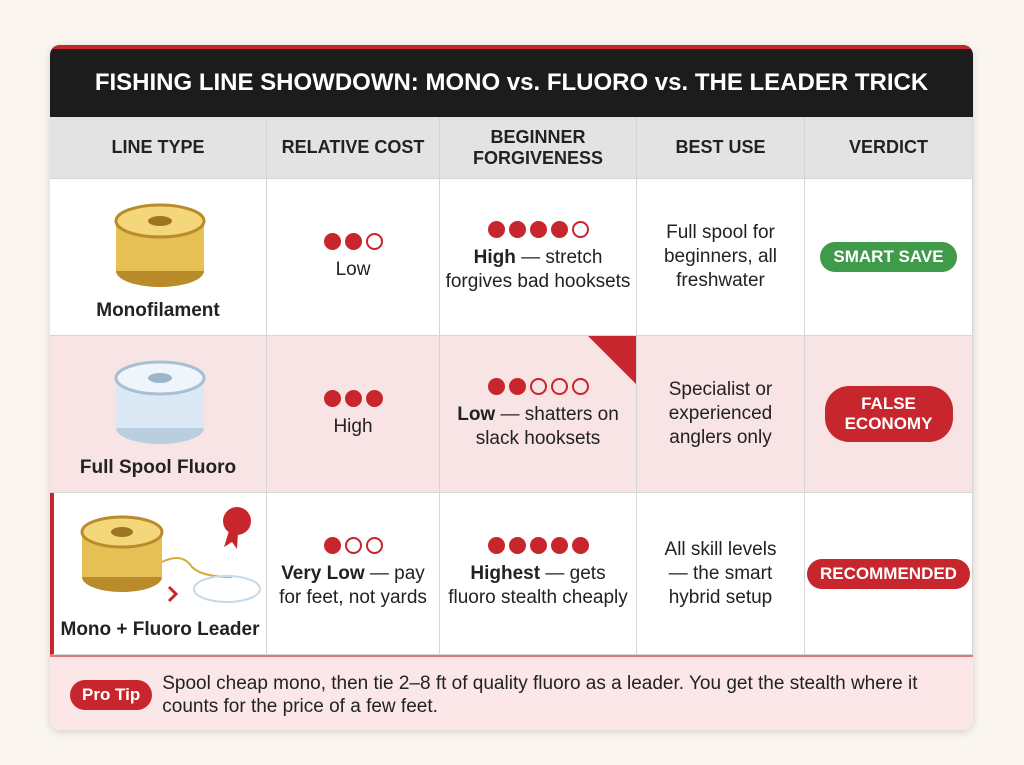 This screenshot has height=765, width=1024. I want to click on best-use: Full spool for beginners, all freshwater, so click(720, 256).